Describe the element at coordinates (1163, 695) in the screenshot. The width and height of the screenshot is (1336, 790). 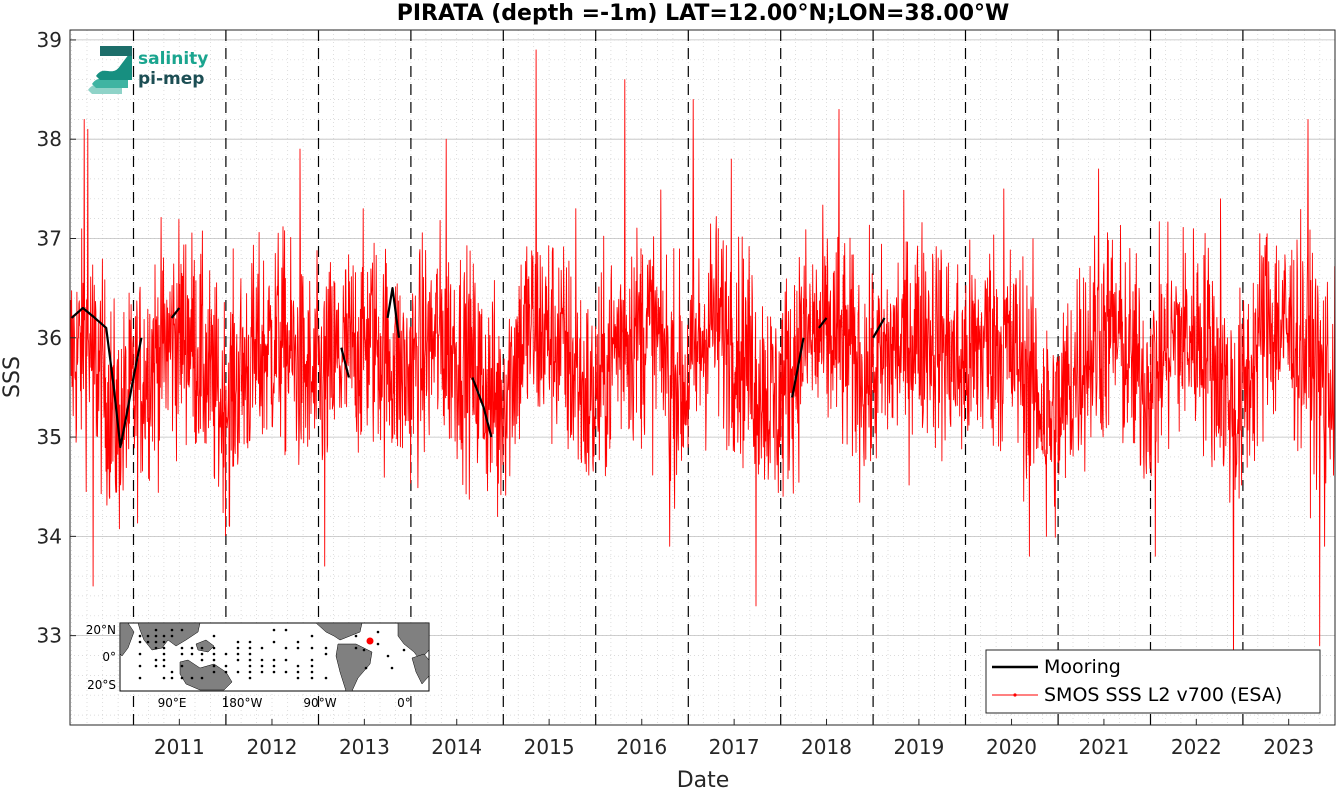
I see `legend-label-smos: SMOS SSS L2 v700 (ESA)` at that location.